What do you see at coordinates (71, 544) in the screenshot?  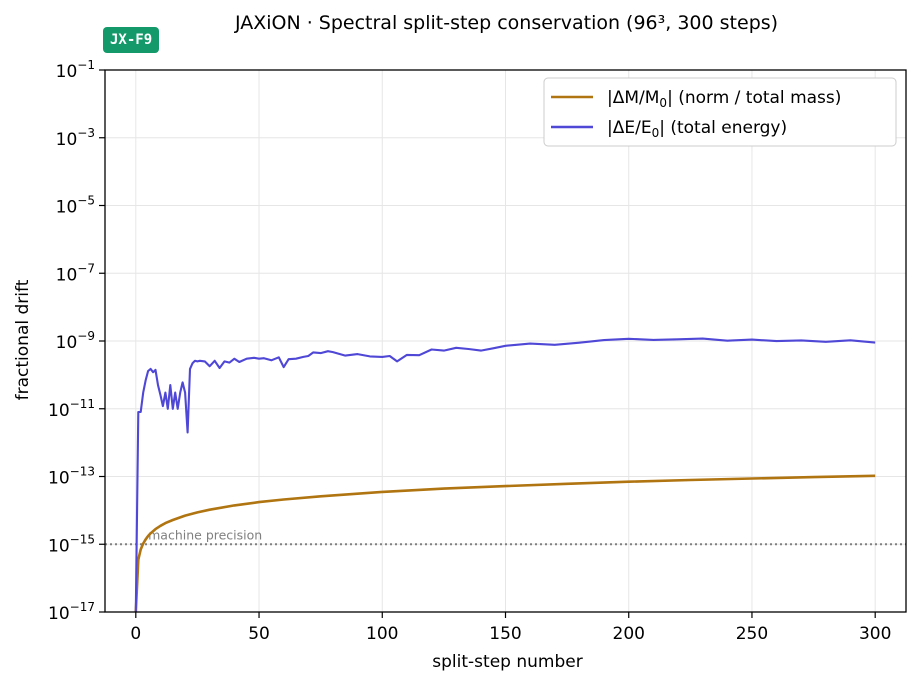 I see `y-tick-label: 10⁻¹⁵` at bounding box center [71, 544].